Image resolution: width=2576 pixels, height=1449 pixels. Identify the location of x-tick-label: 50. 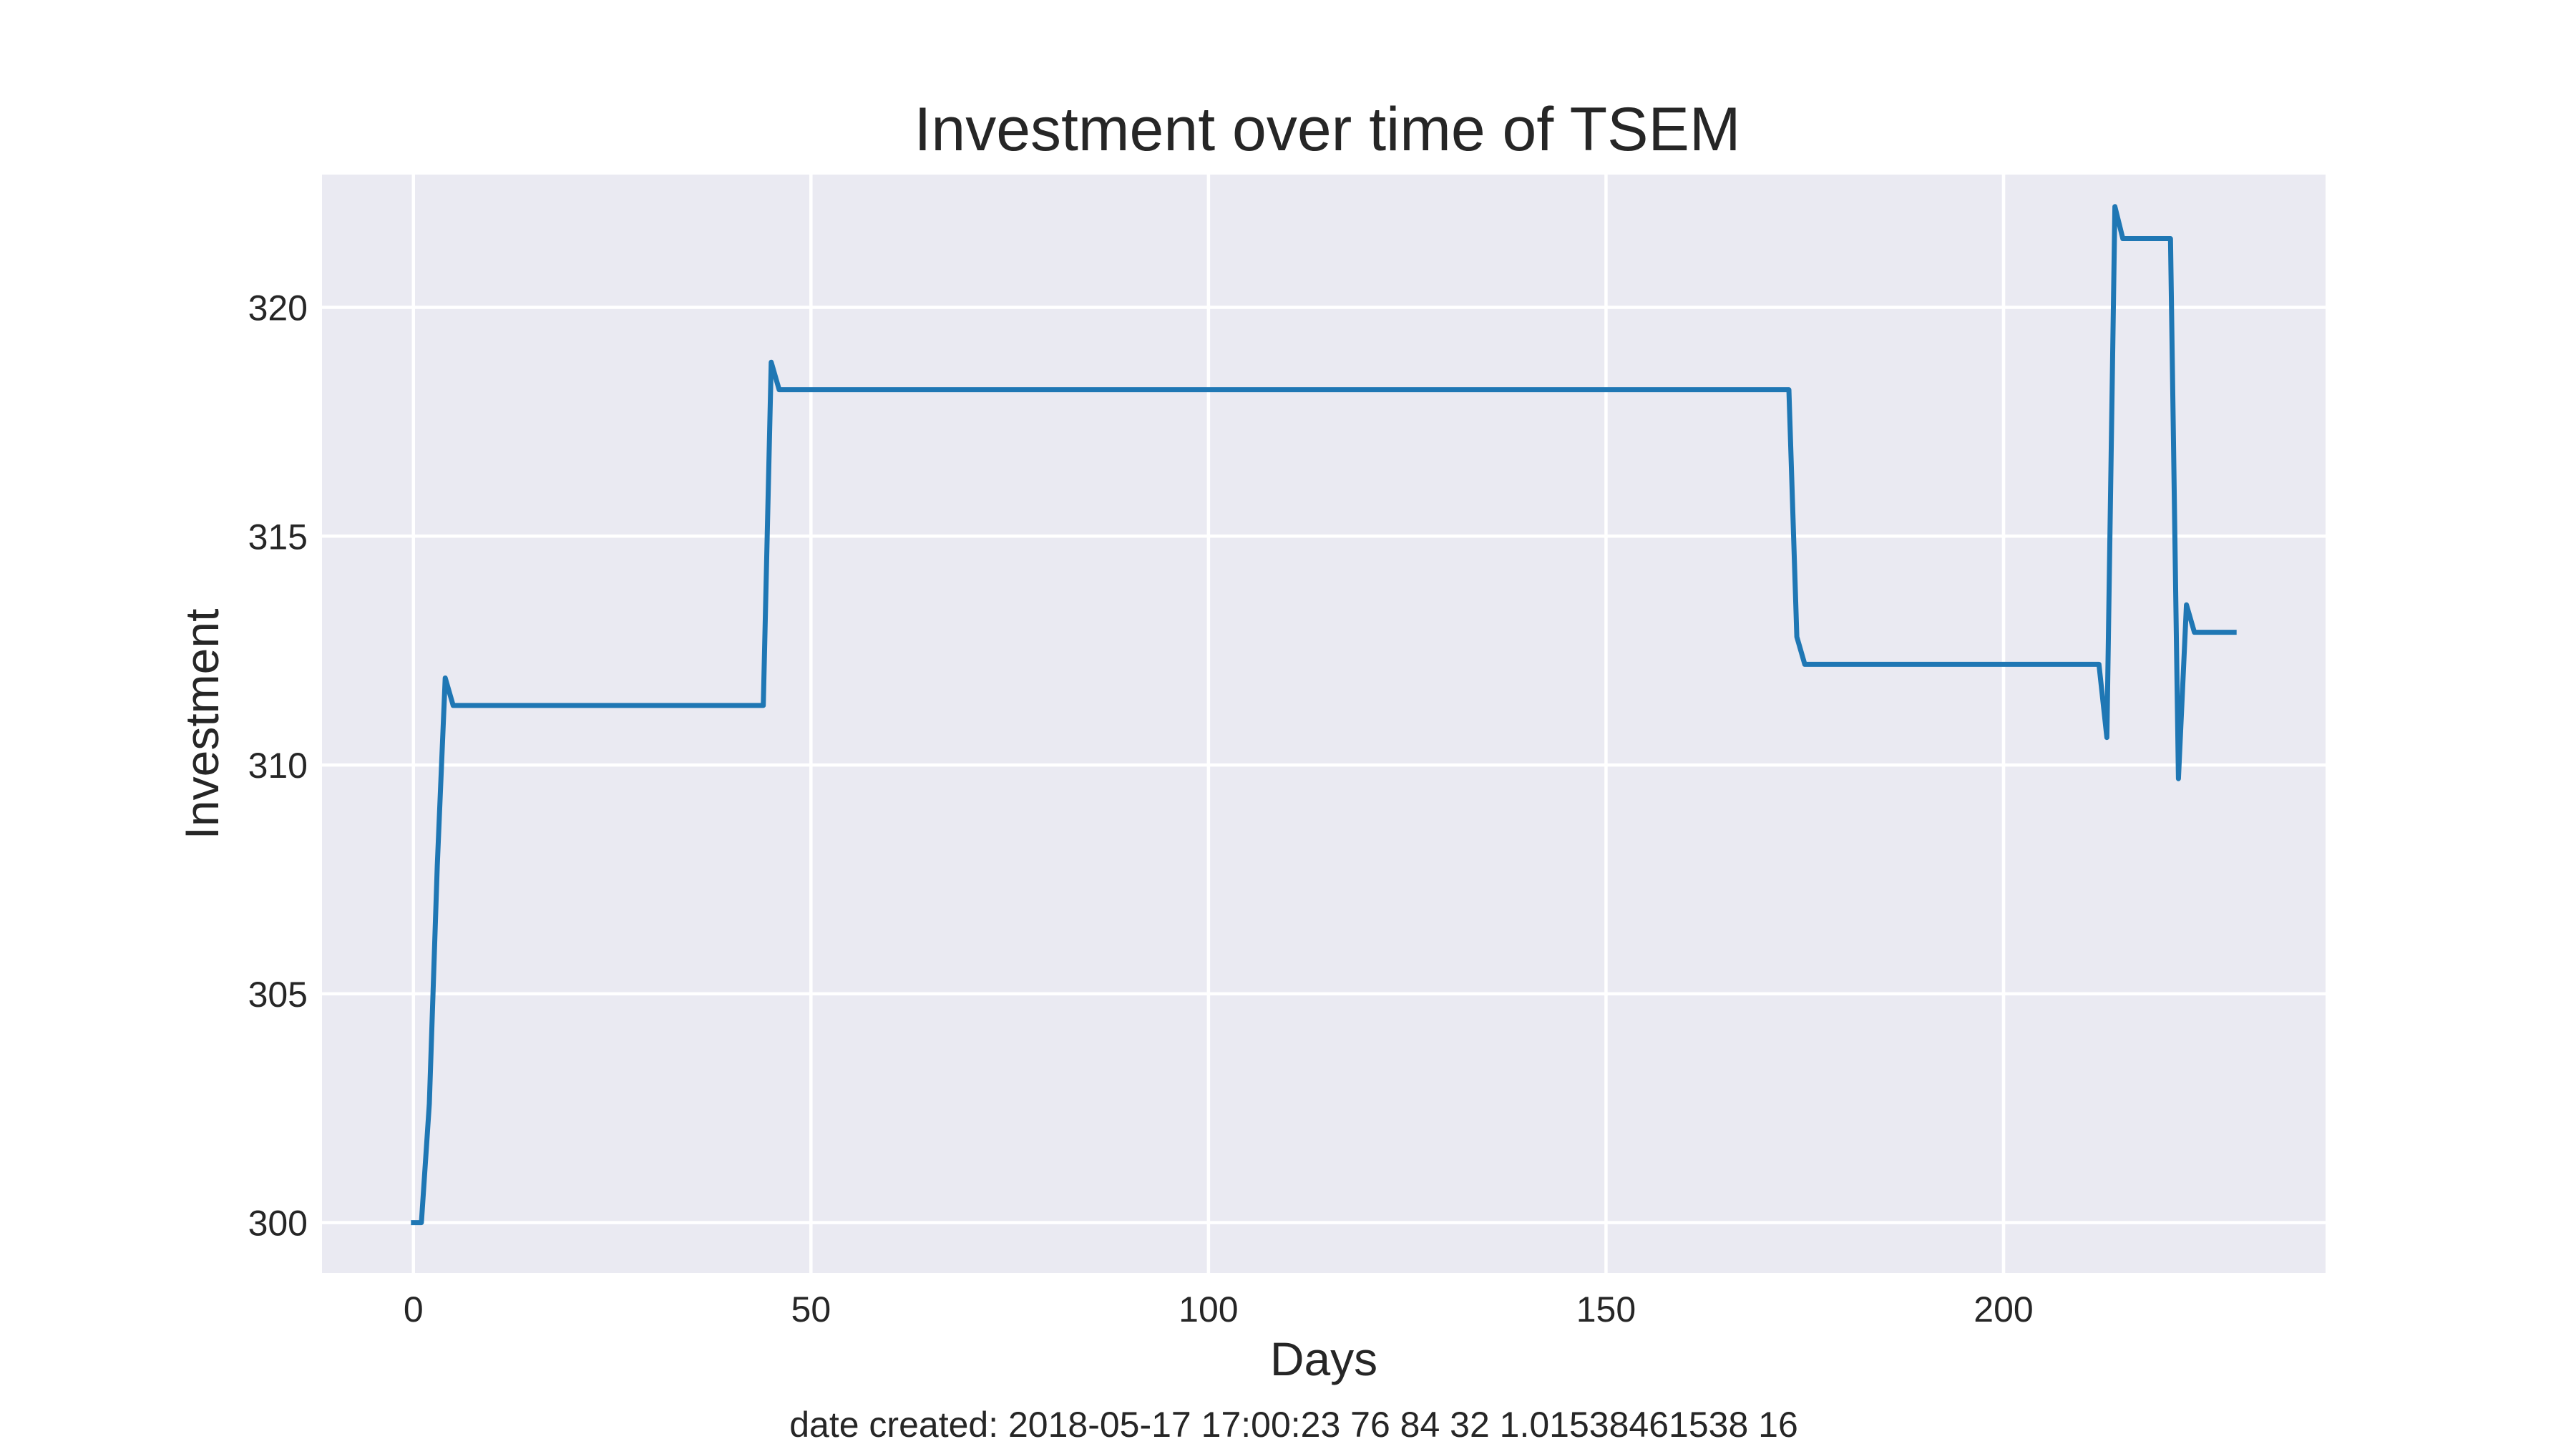
(811, 1309).